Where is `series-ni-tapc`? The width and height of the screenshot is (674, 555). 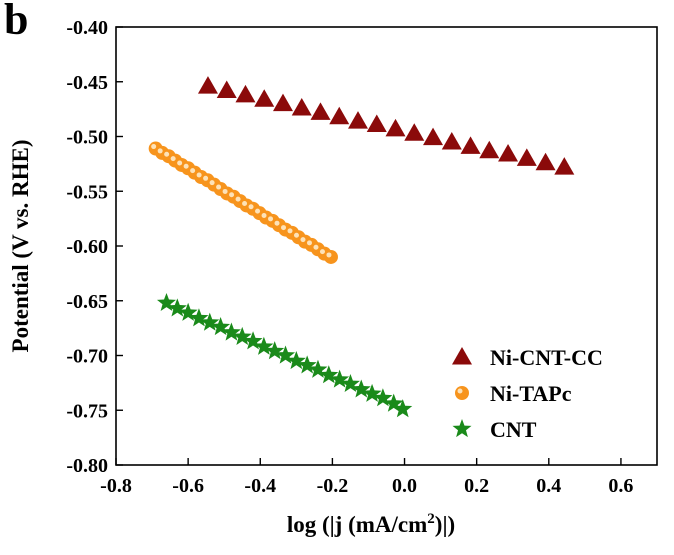
series-ni-tapc is located at coordinates (243, 202).